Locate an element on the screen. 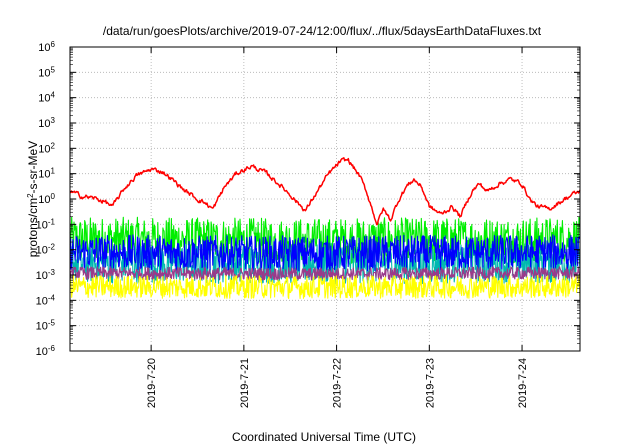 The height and width of the screenshot is (448, 640). y-tick-exponent: -4 is located at coordinates (52, 297).